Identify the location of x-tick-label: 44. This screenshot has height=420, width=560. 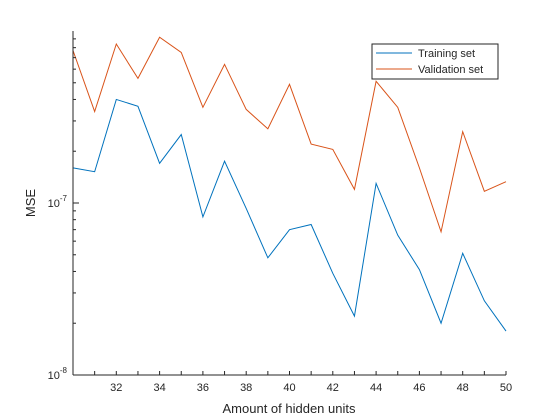
(376, 388).